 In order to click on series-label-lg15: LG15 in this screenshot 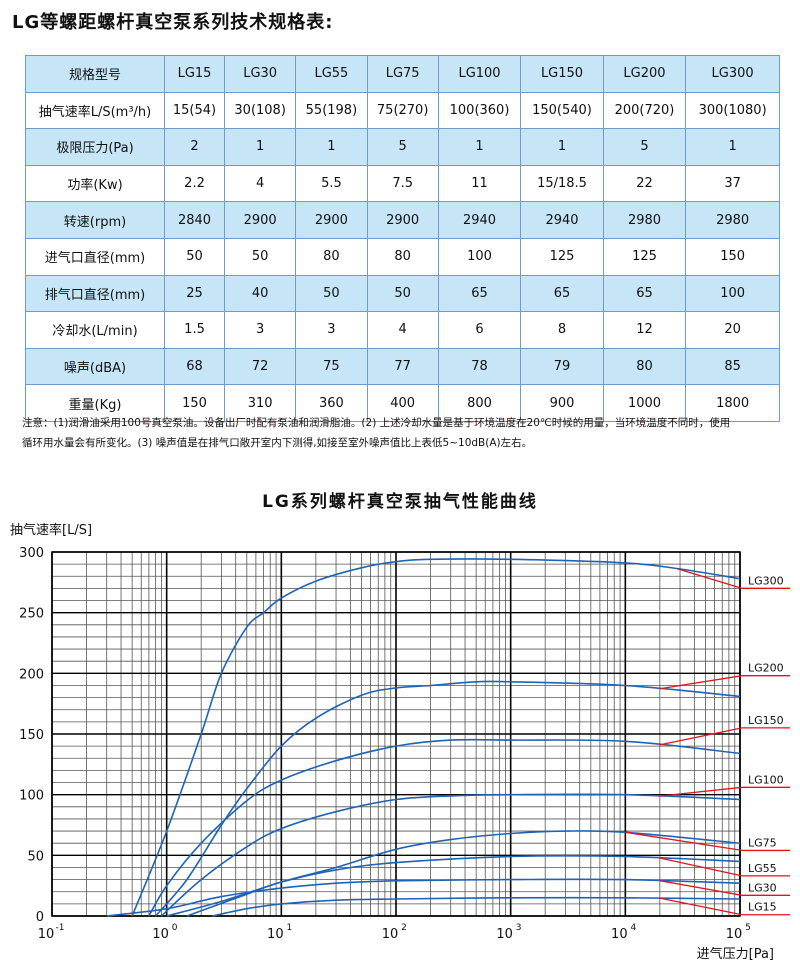, I will do `click(762, 907)`.